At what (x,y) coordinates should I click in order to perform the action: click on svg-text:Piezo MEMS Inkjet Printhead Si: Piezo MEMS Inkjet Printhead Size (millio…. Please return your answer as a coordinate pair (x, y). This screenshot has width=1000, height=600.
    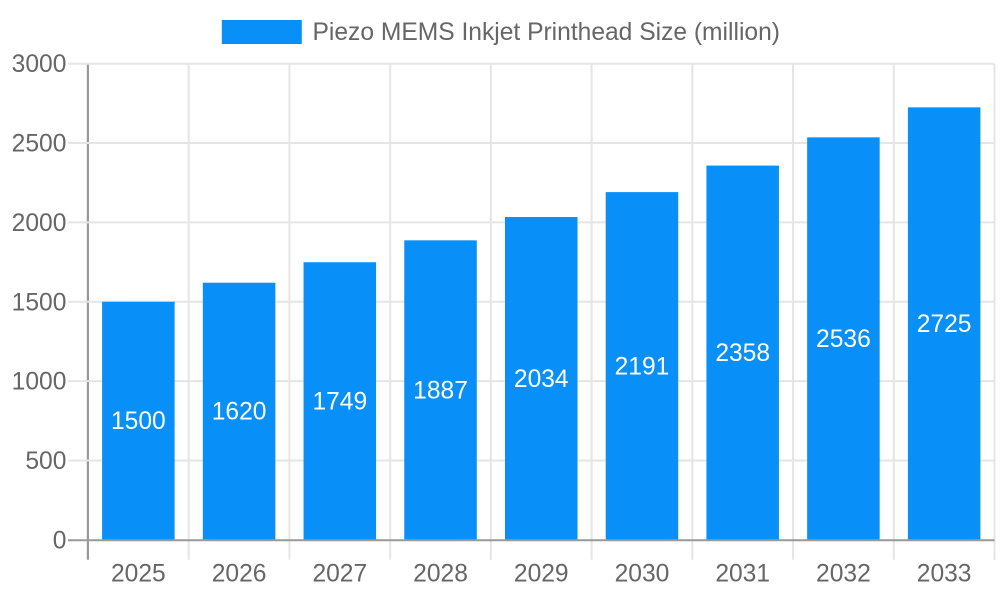
    Looking at the image, I should click on (546, 32).